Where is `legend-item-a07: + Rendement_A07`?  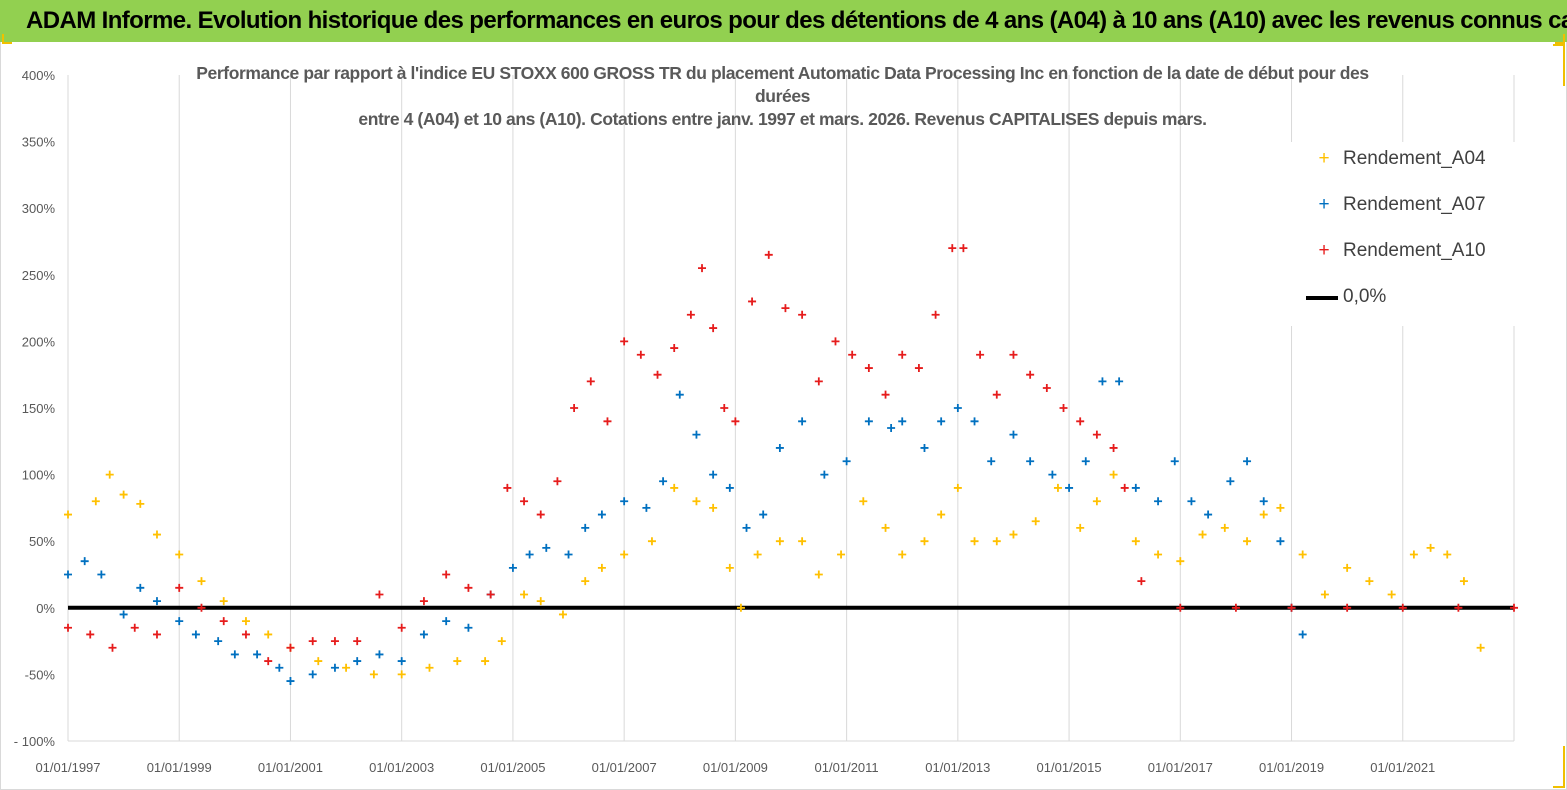
legend-item-a07: + Rendement_A07 is located at coordinates (1405, 211).